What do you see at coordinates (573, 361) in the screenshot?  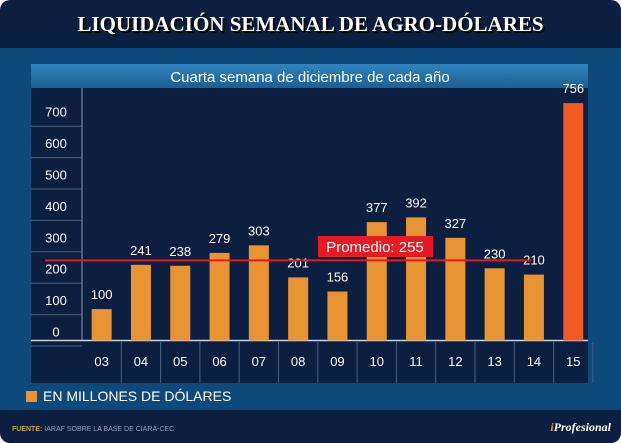 I see `x-tick-label: 15` at bounding box center [573, 361].